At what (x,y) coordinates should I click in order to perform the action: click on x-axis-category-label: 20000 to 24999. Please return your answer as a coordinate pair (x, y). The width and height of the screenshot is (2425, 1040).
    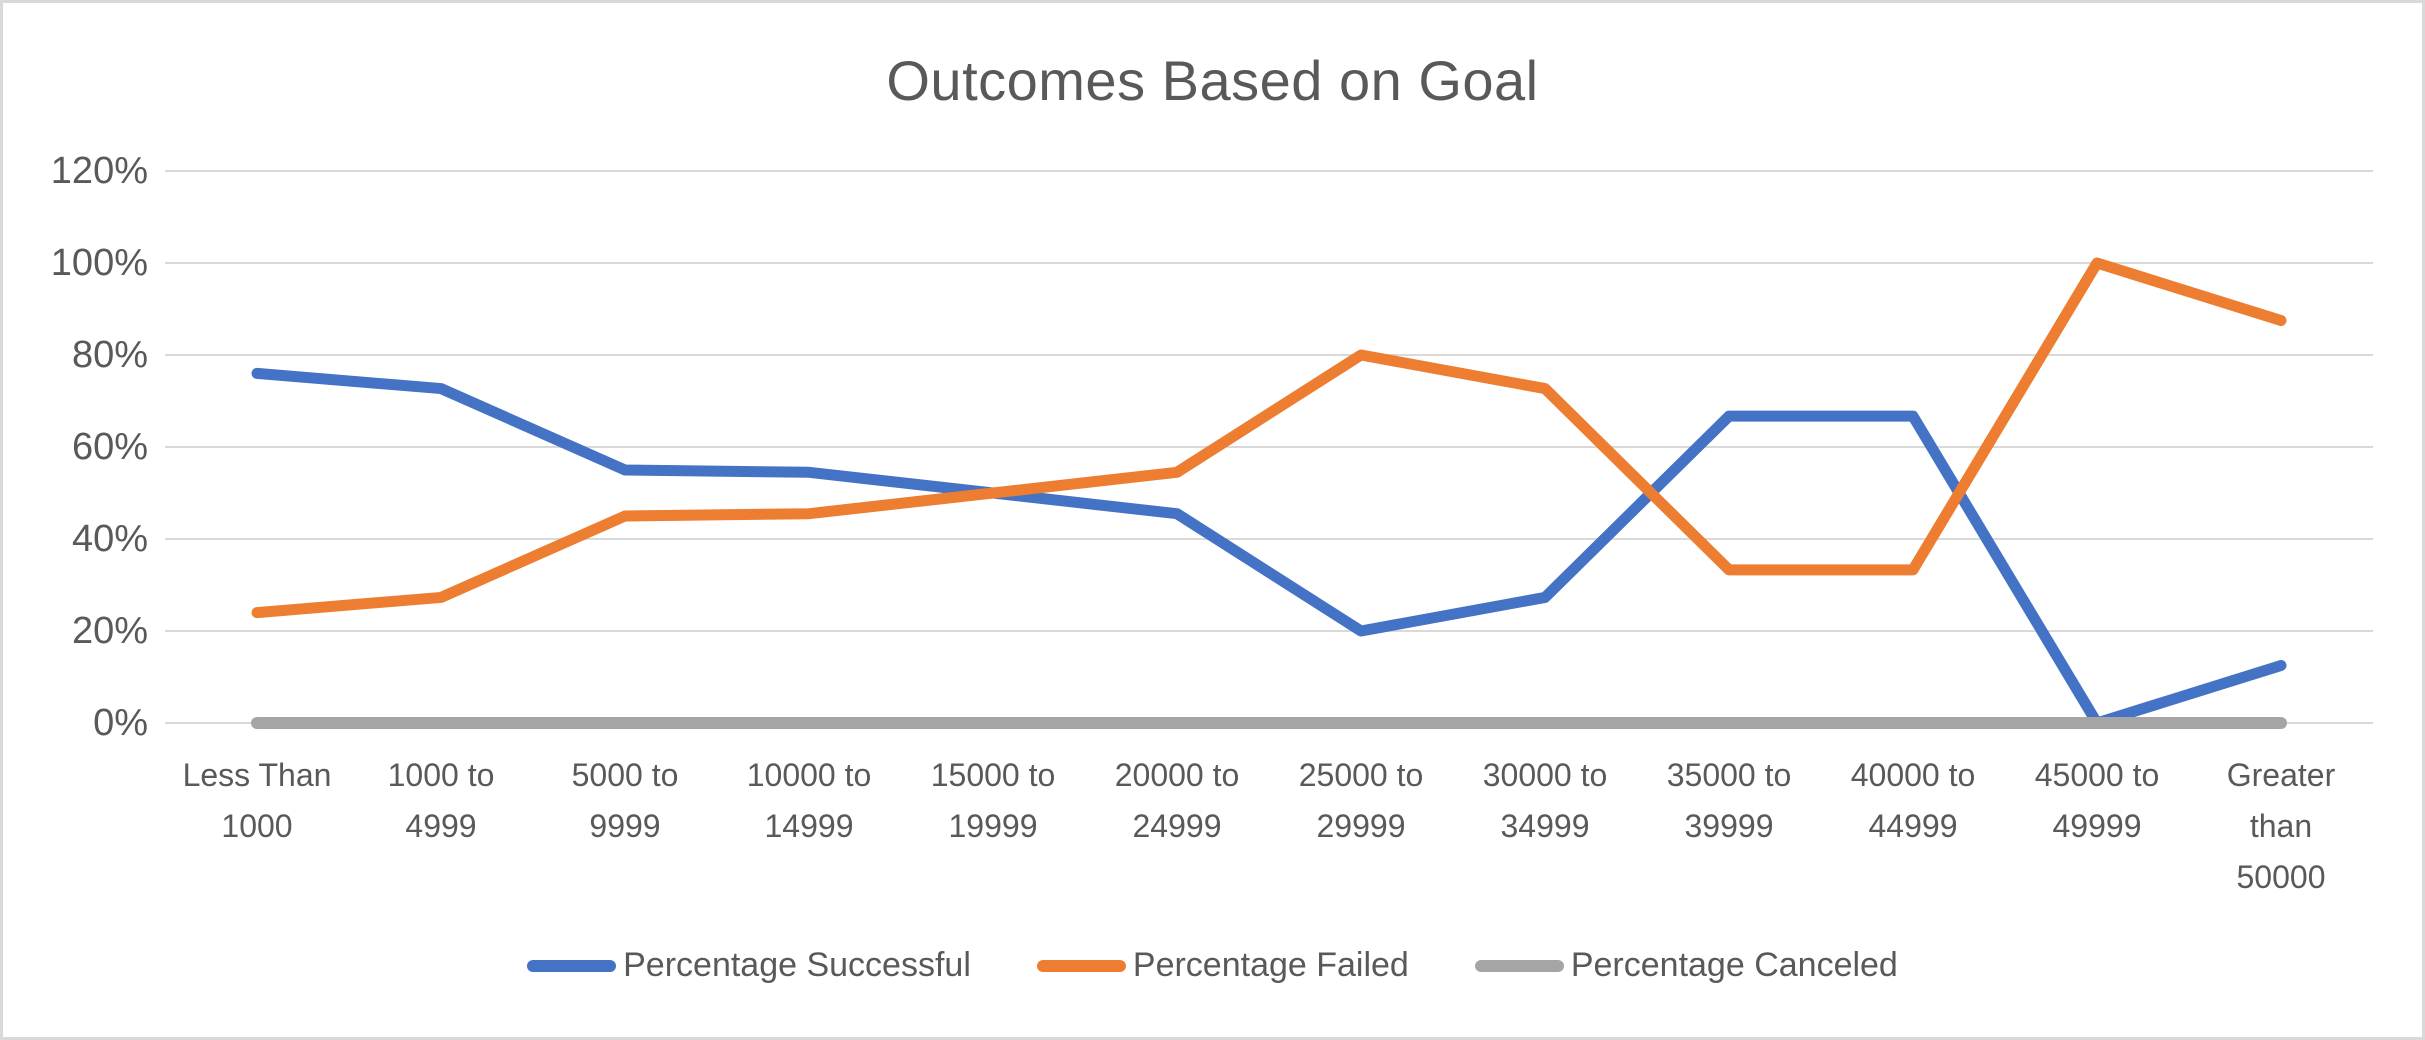
    Looking at the image, I should click on (1177, 800).